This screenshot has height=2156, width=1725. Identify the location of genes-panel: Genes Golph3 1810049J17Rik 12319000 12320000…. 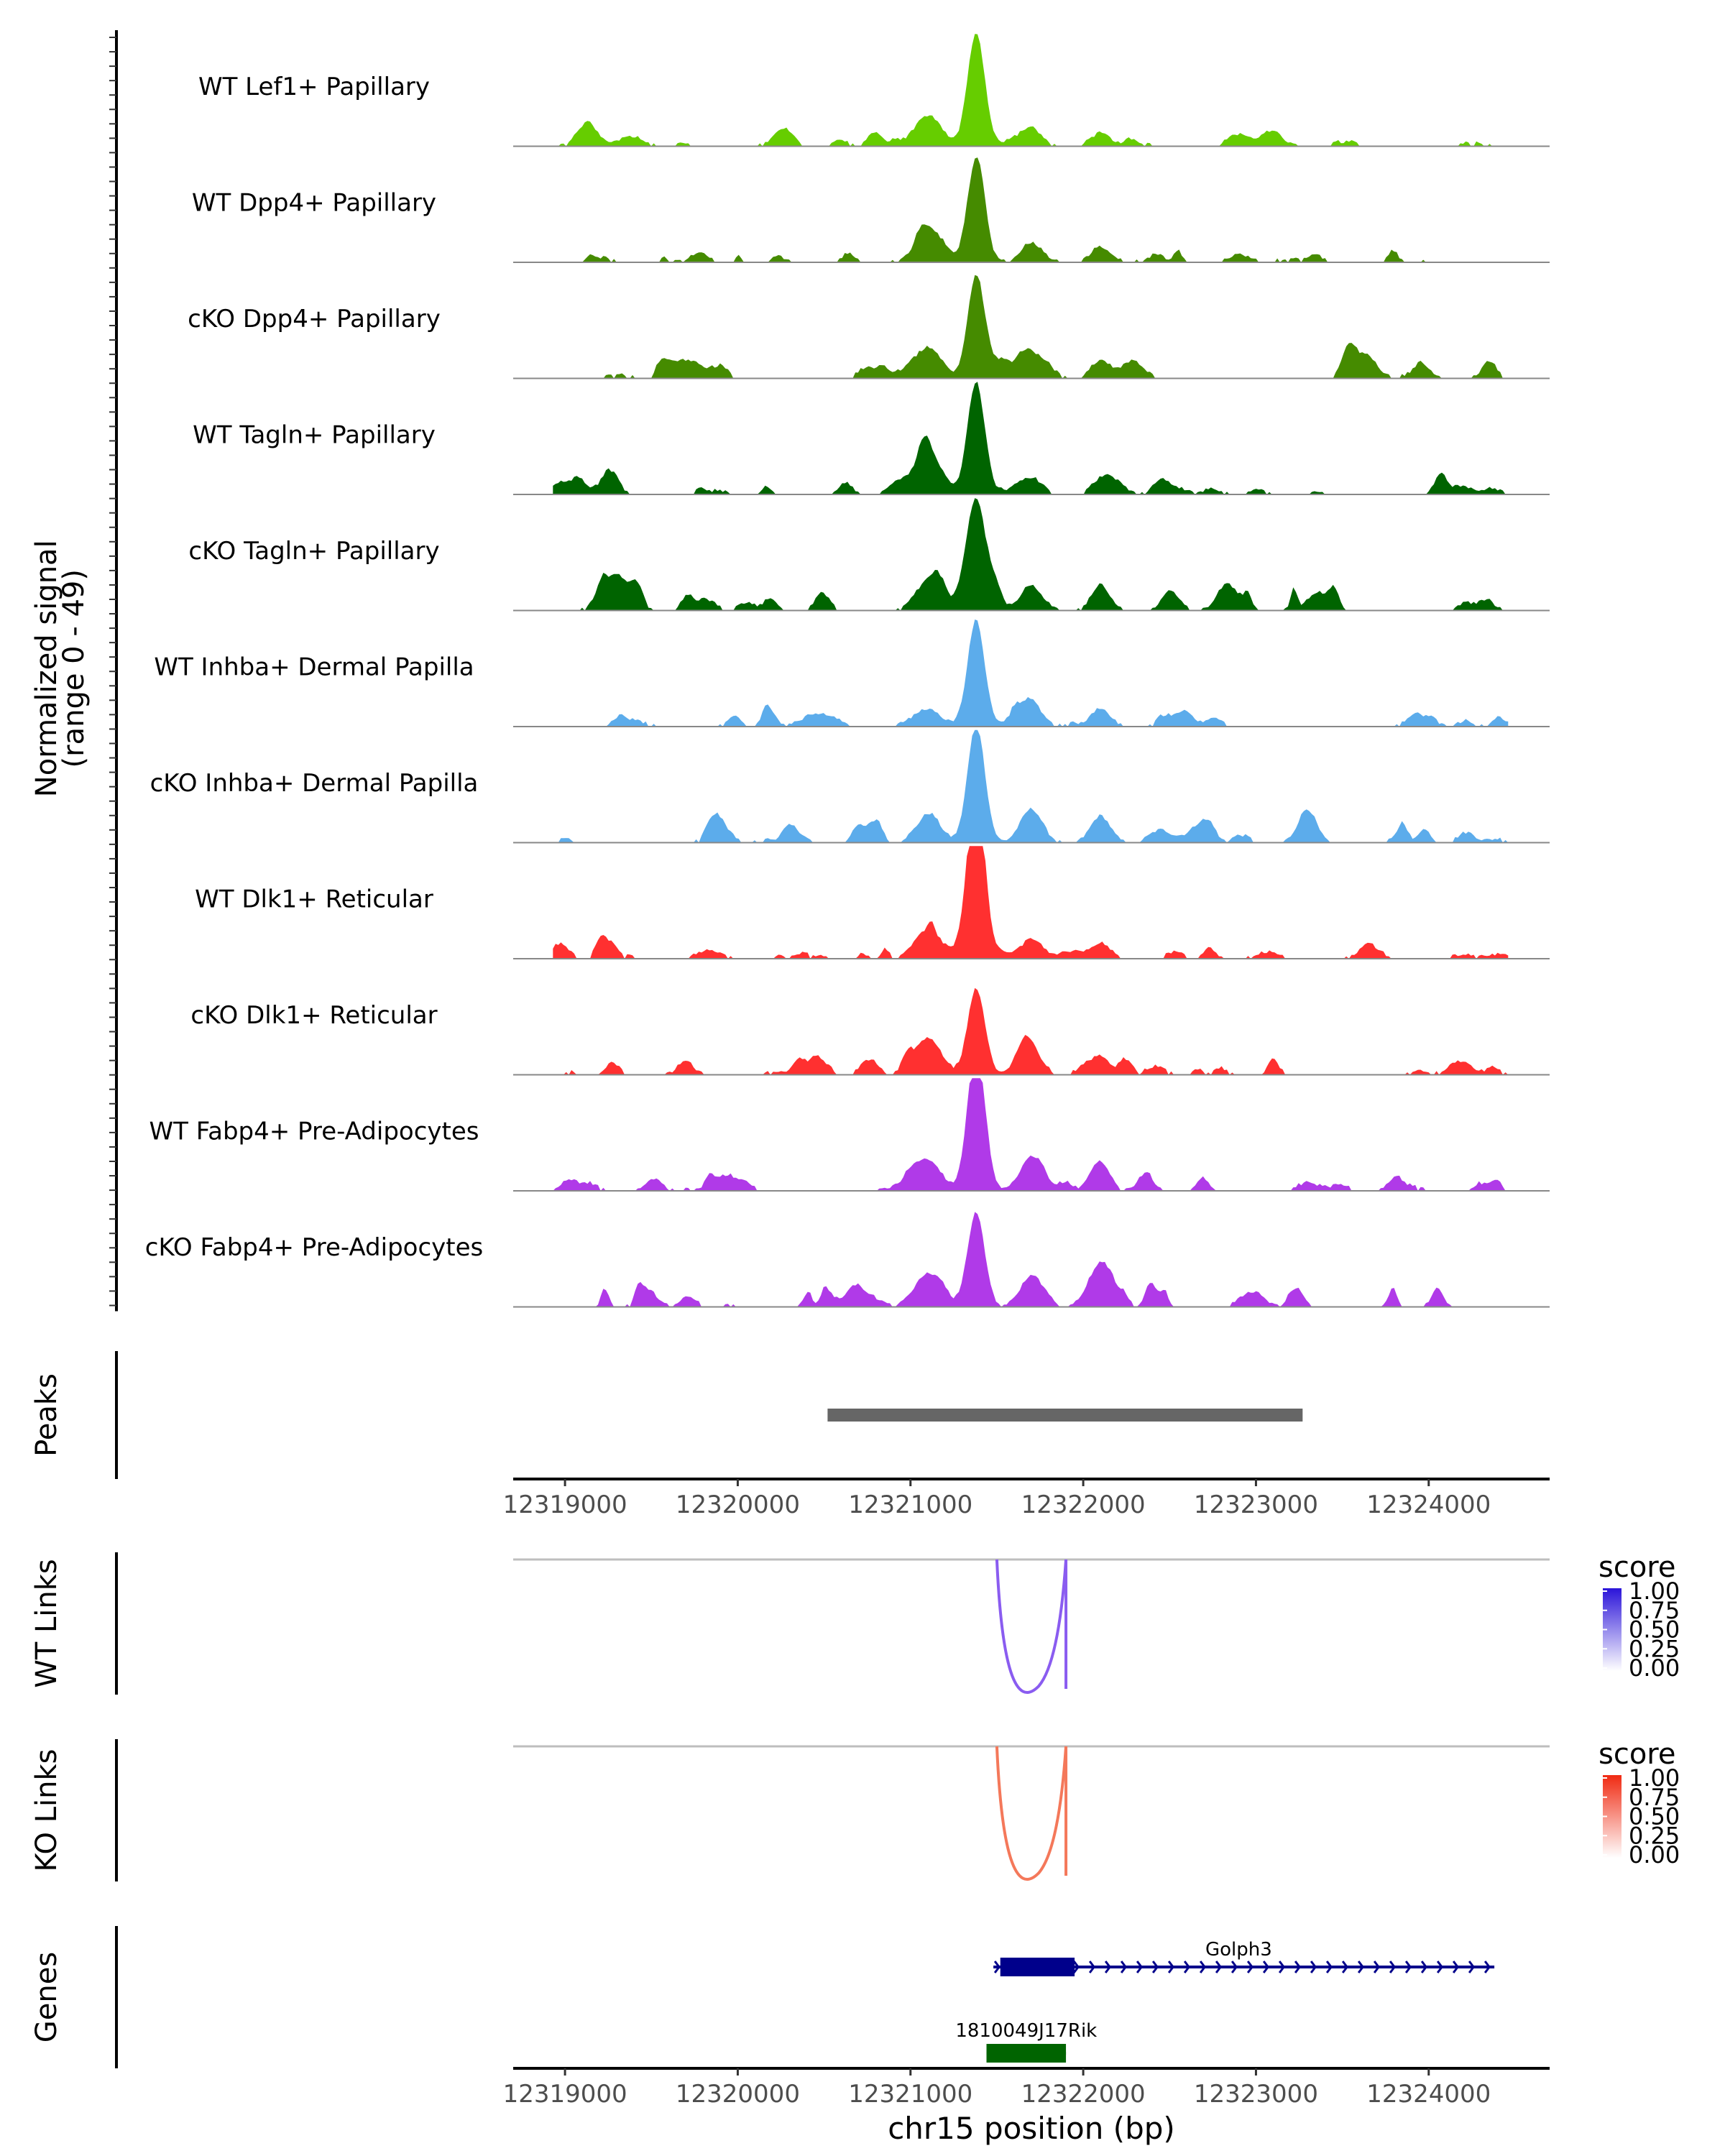
(790, 2036).